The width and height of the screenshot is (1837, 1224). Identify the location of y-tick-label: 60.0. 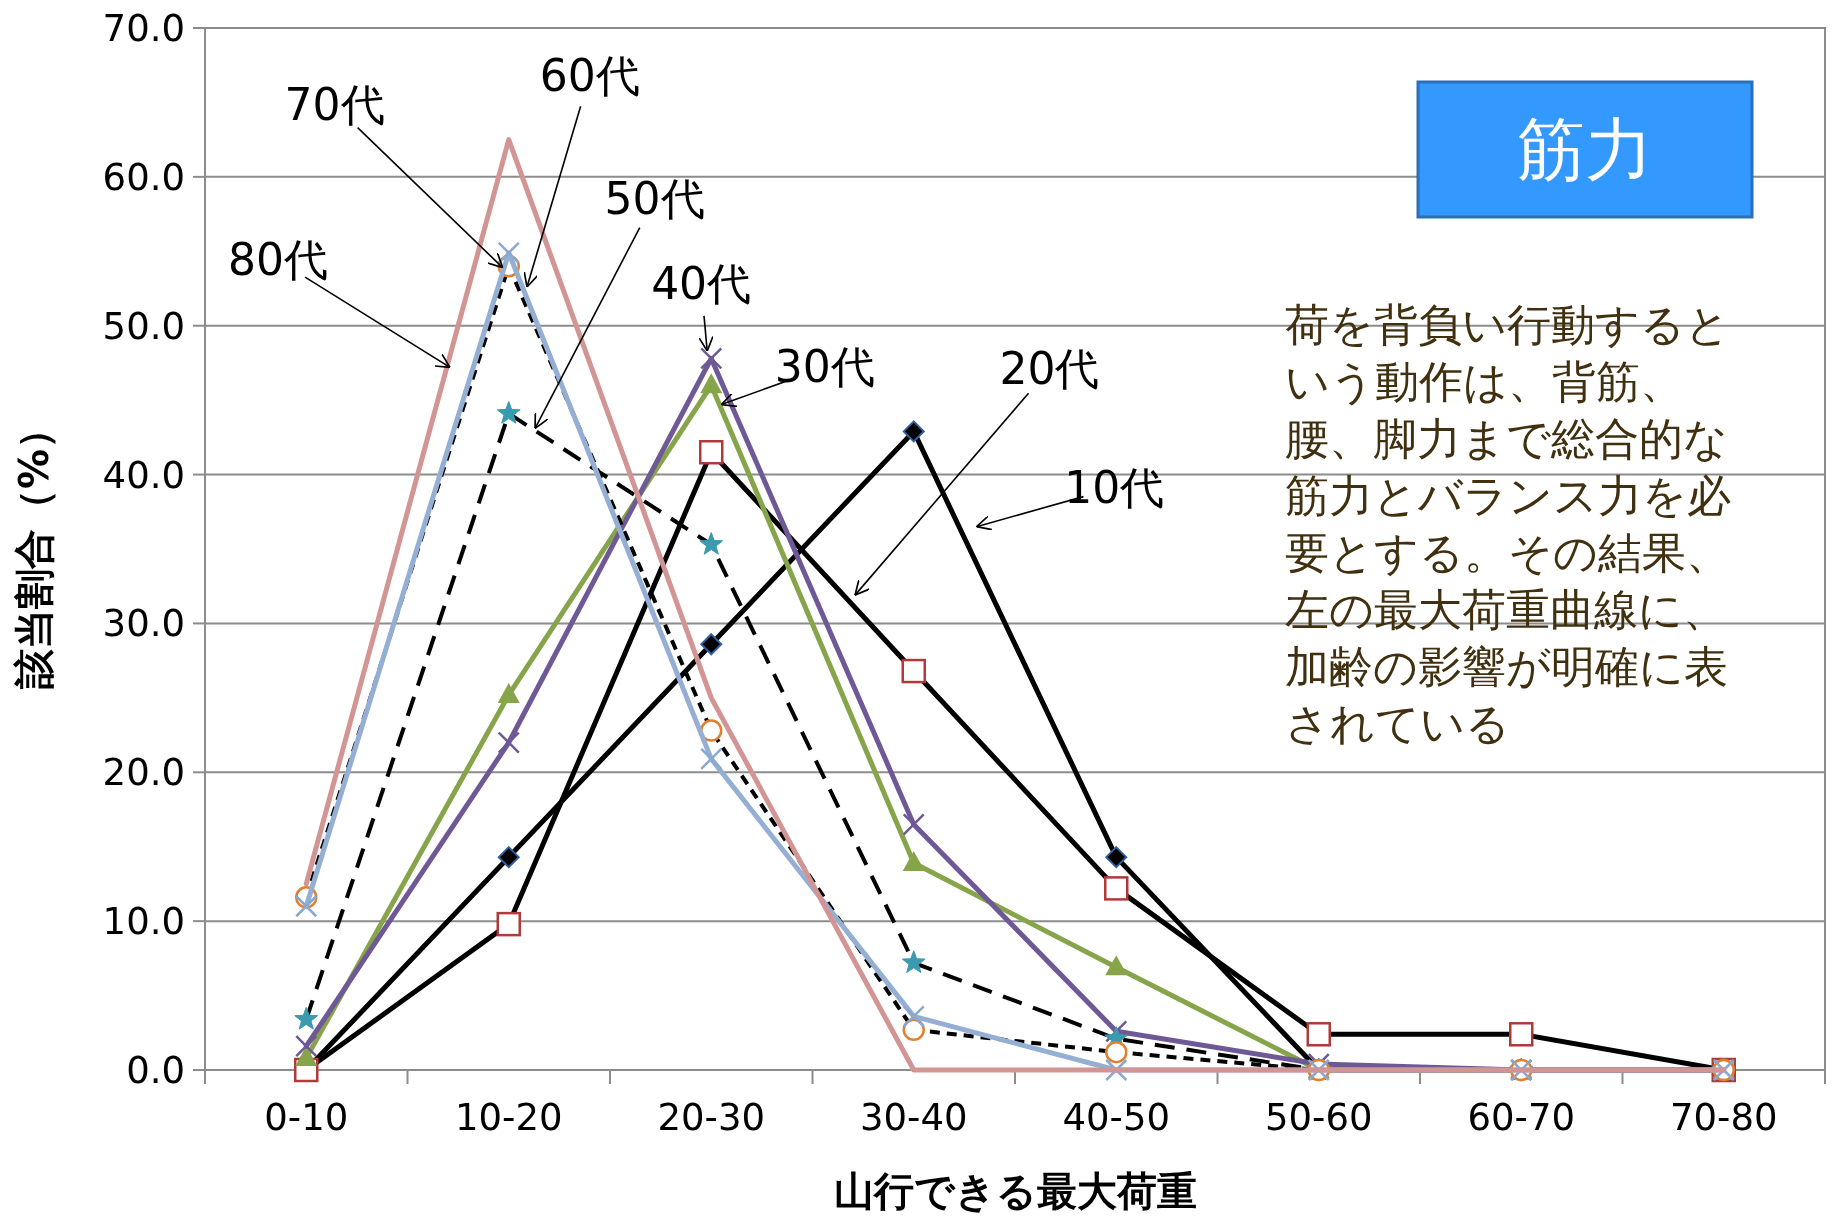
(143, 177).